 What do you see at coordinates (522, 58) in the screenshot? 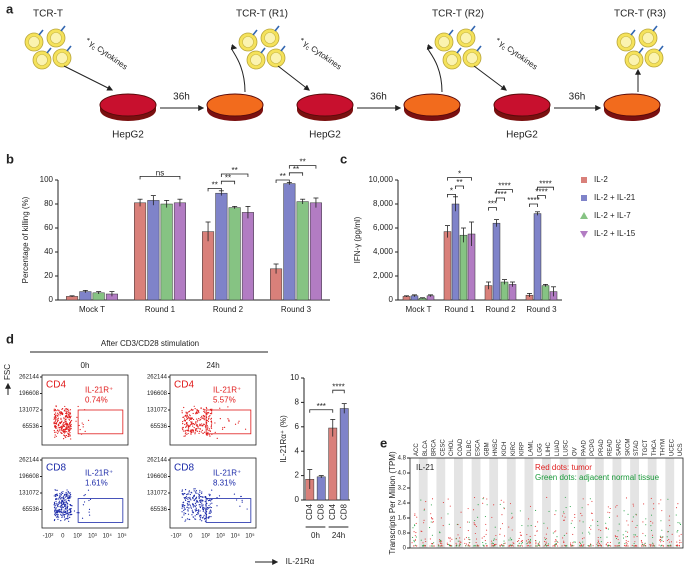
I see `cytokine-word: Cytokines` at bounding box center [522, 58].